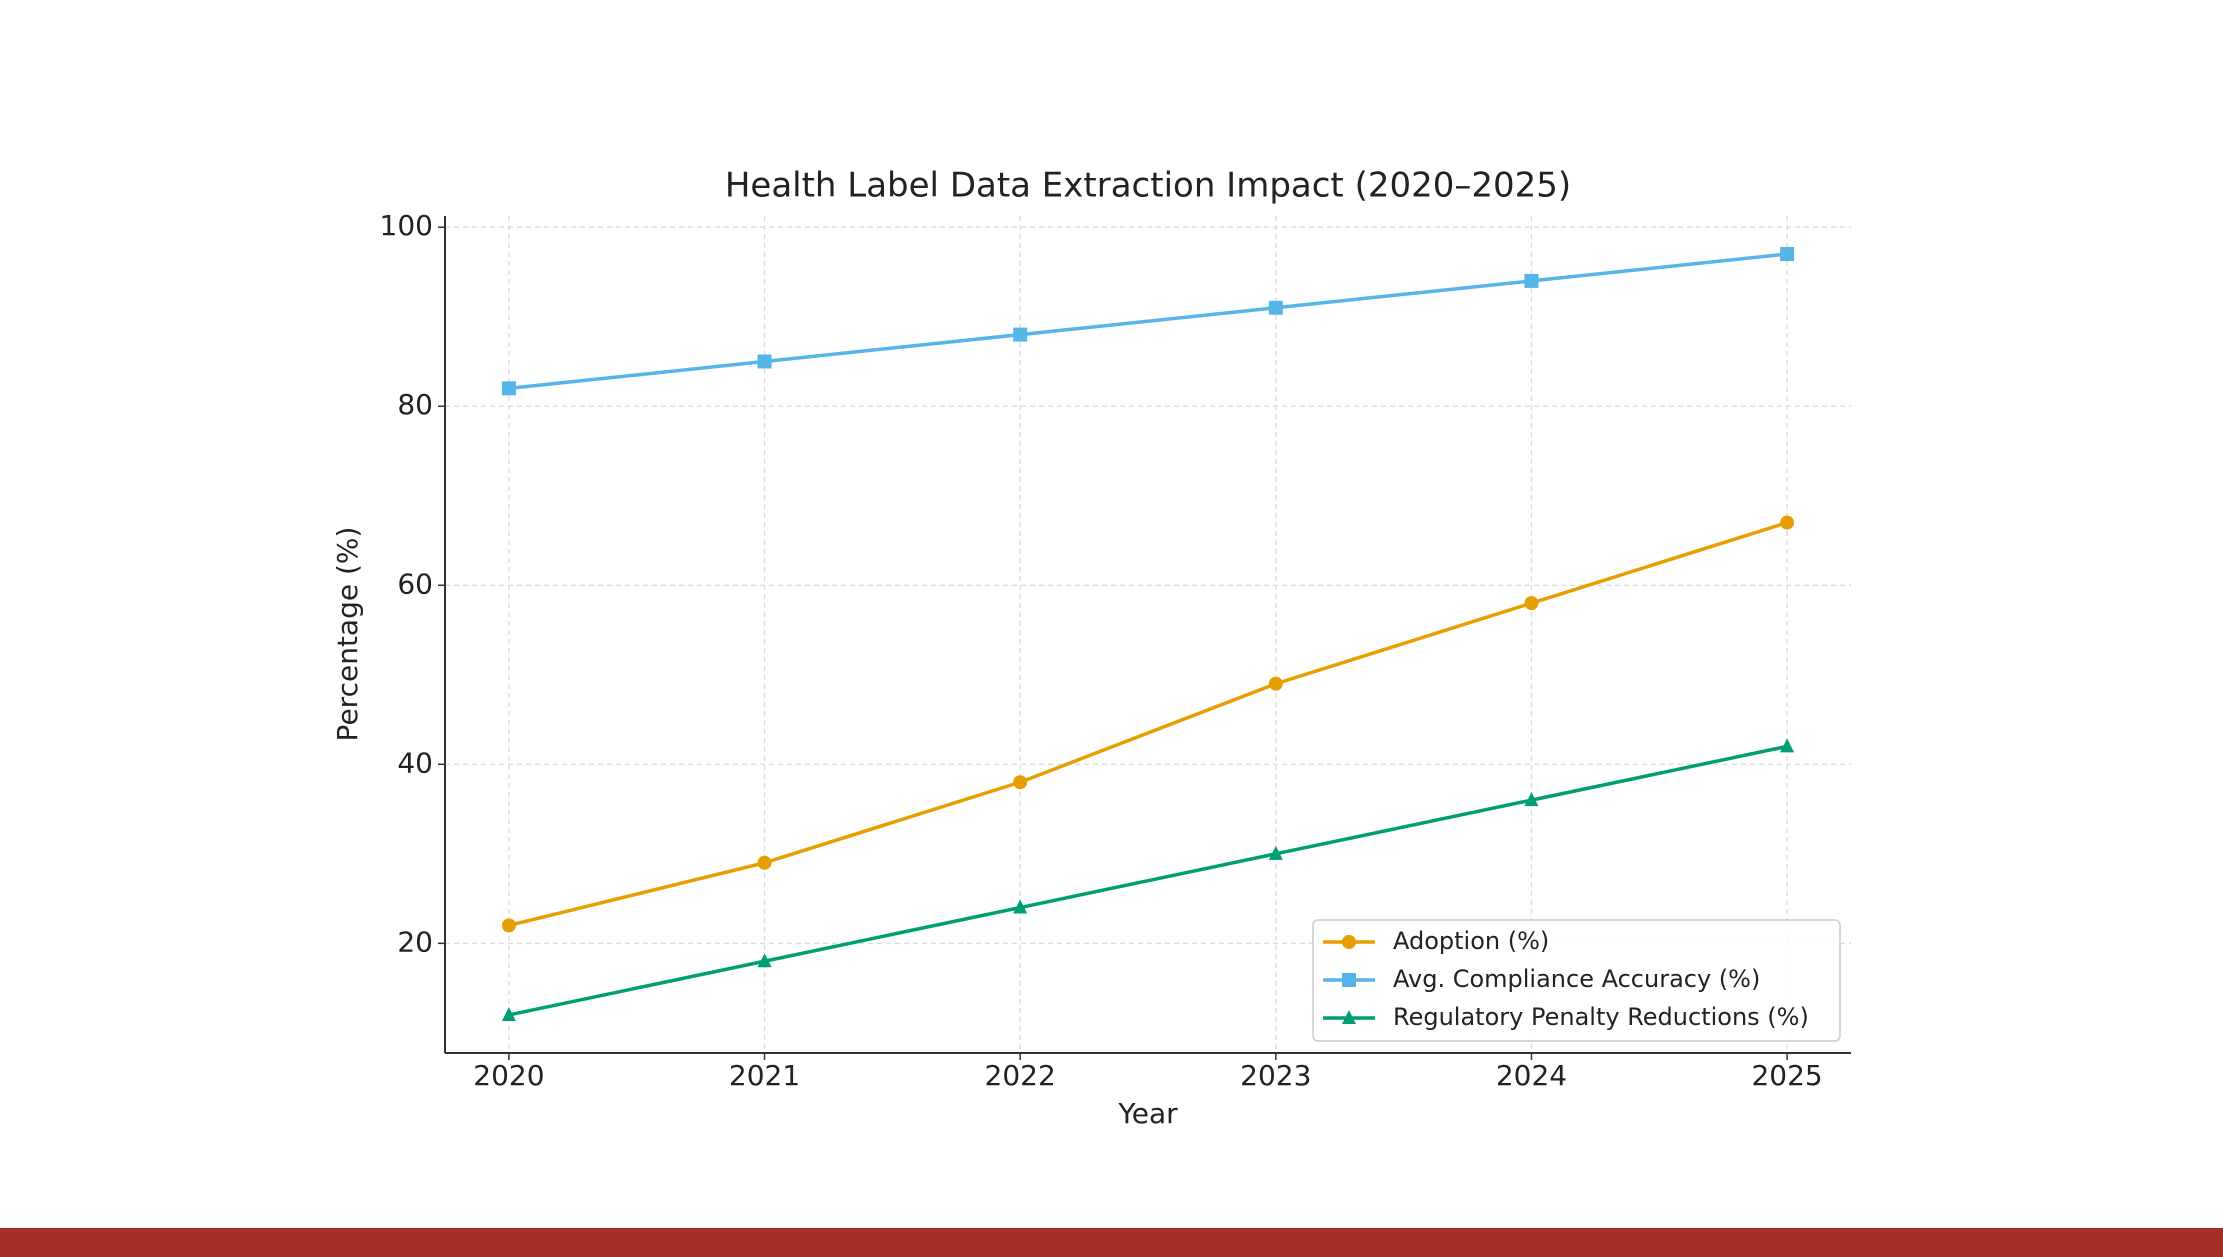 The image size is (2223, 1257). I want to click on x-tick-label: 2020, so click(508, 1075).